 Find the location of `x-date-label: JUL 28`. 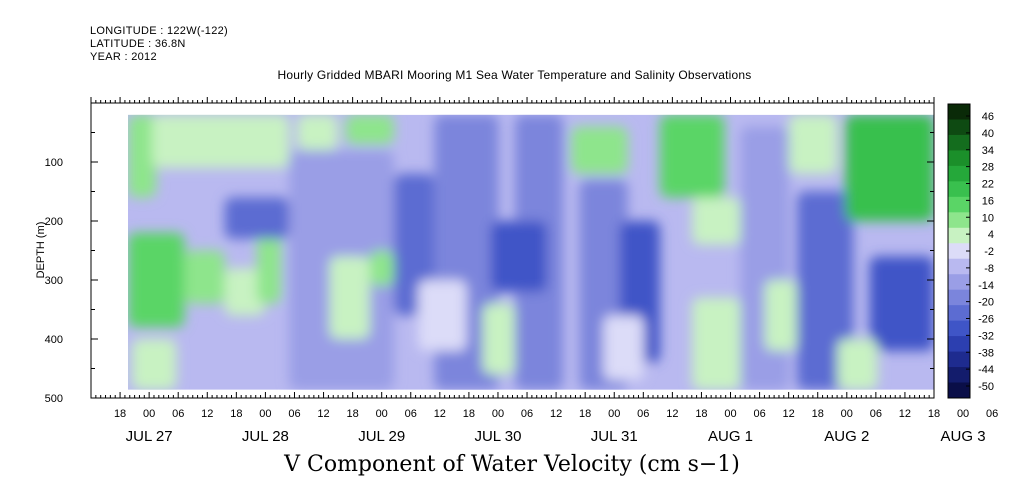

x-date-label: JUL 28 is located at coordinates (265, 436).